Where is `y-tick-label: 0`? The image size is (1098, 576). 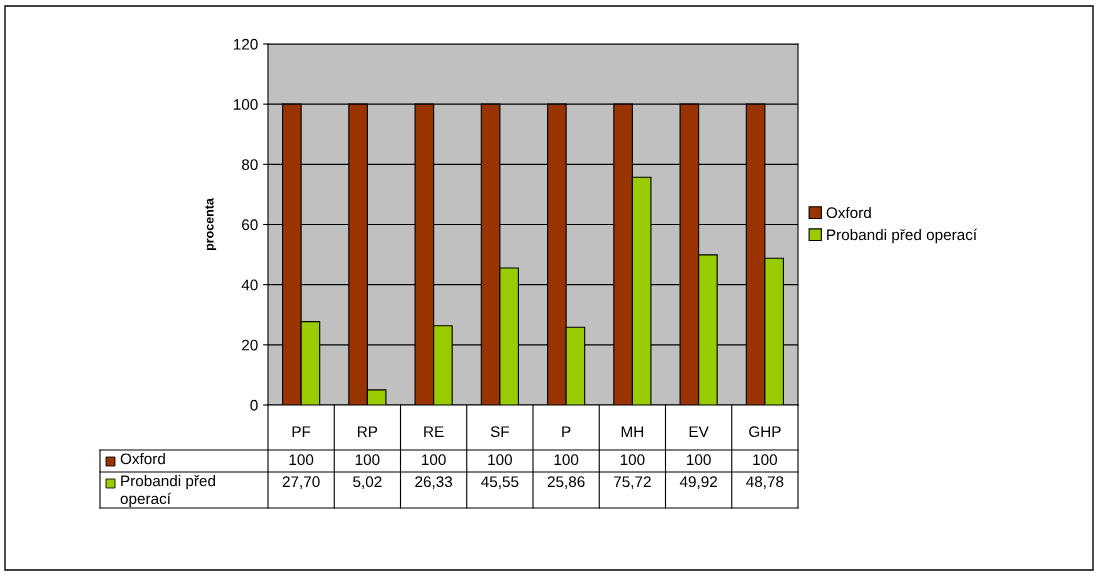 y-tick-label: 0 is located at coordinates (254, 405).